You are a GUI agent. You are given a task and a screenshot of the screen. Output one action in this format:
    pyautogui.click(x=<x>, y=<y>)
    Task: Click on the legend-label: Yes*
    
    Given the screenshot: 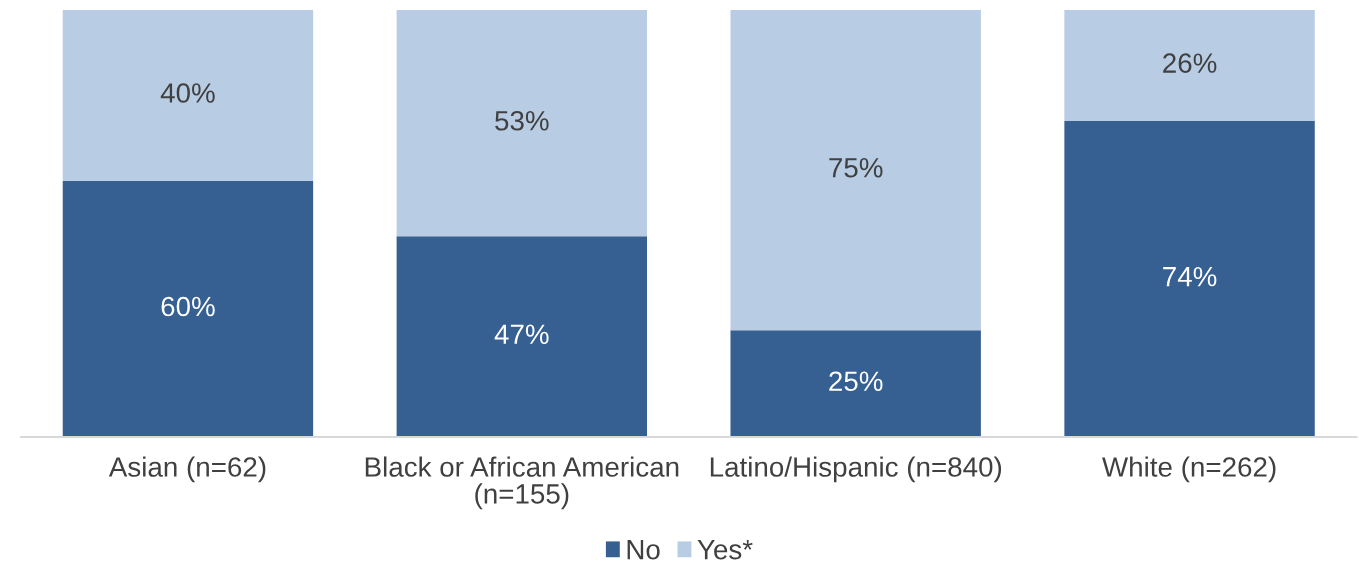 What is the action you would take?
    pyautogui.click(x=725, y=550)
    